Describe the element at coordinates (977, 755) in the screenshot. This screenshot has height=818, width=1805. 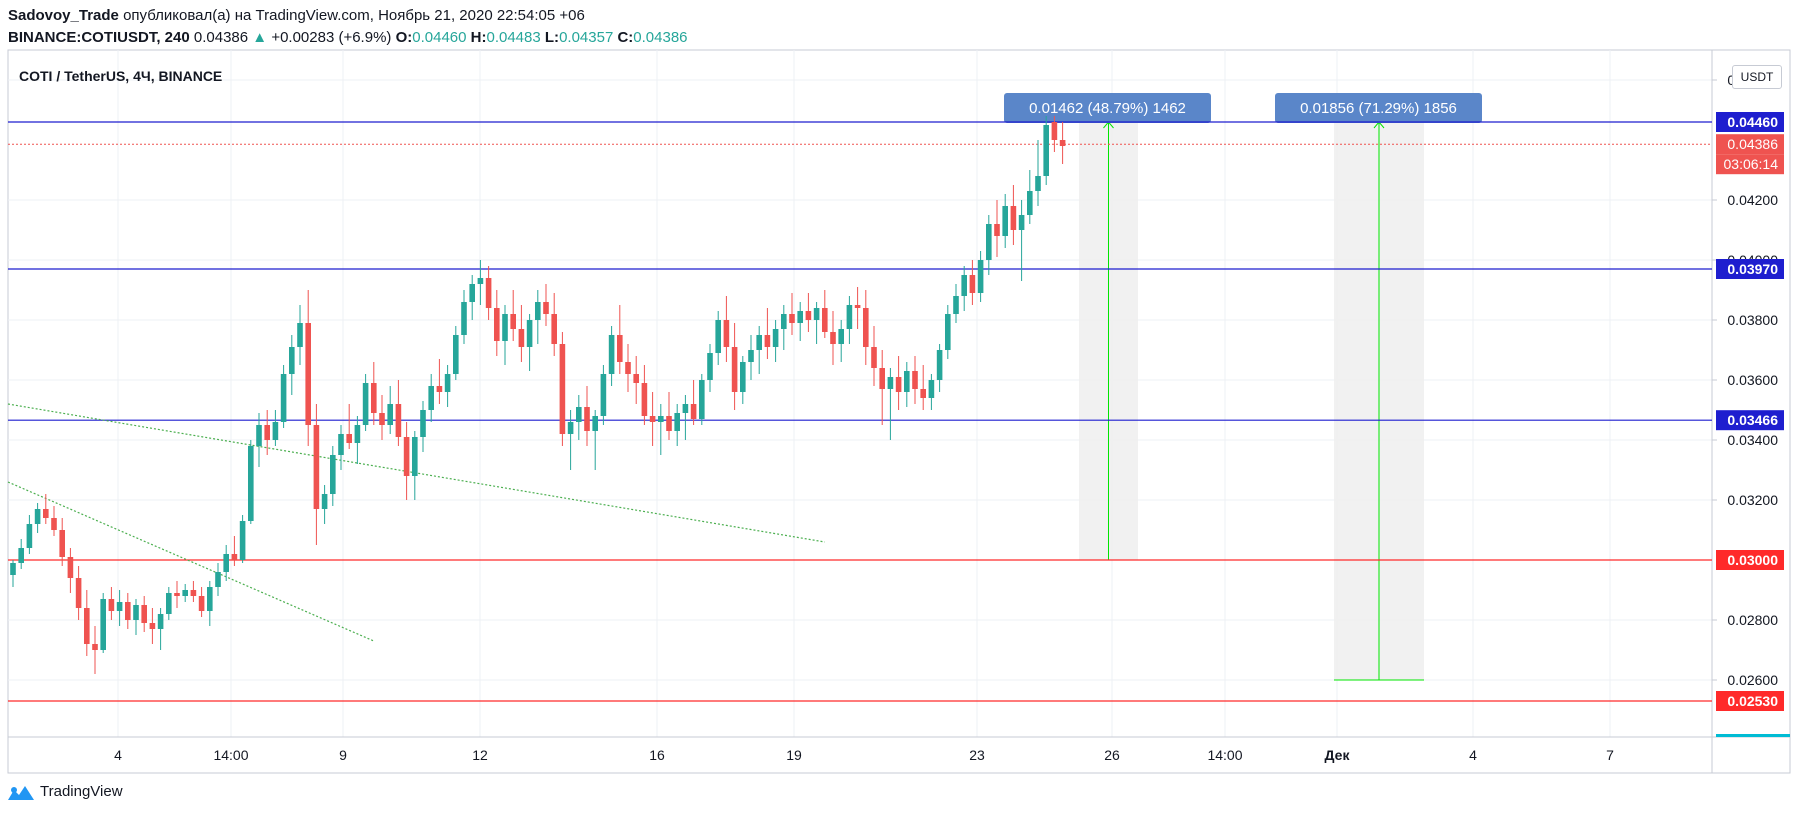
I see `time-tick-label: 23` at that location.